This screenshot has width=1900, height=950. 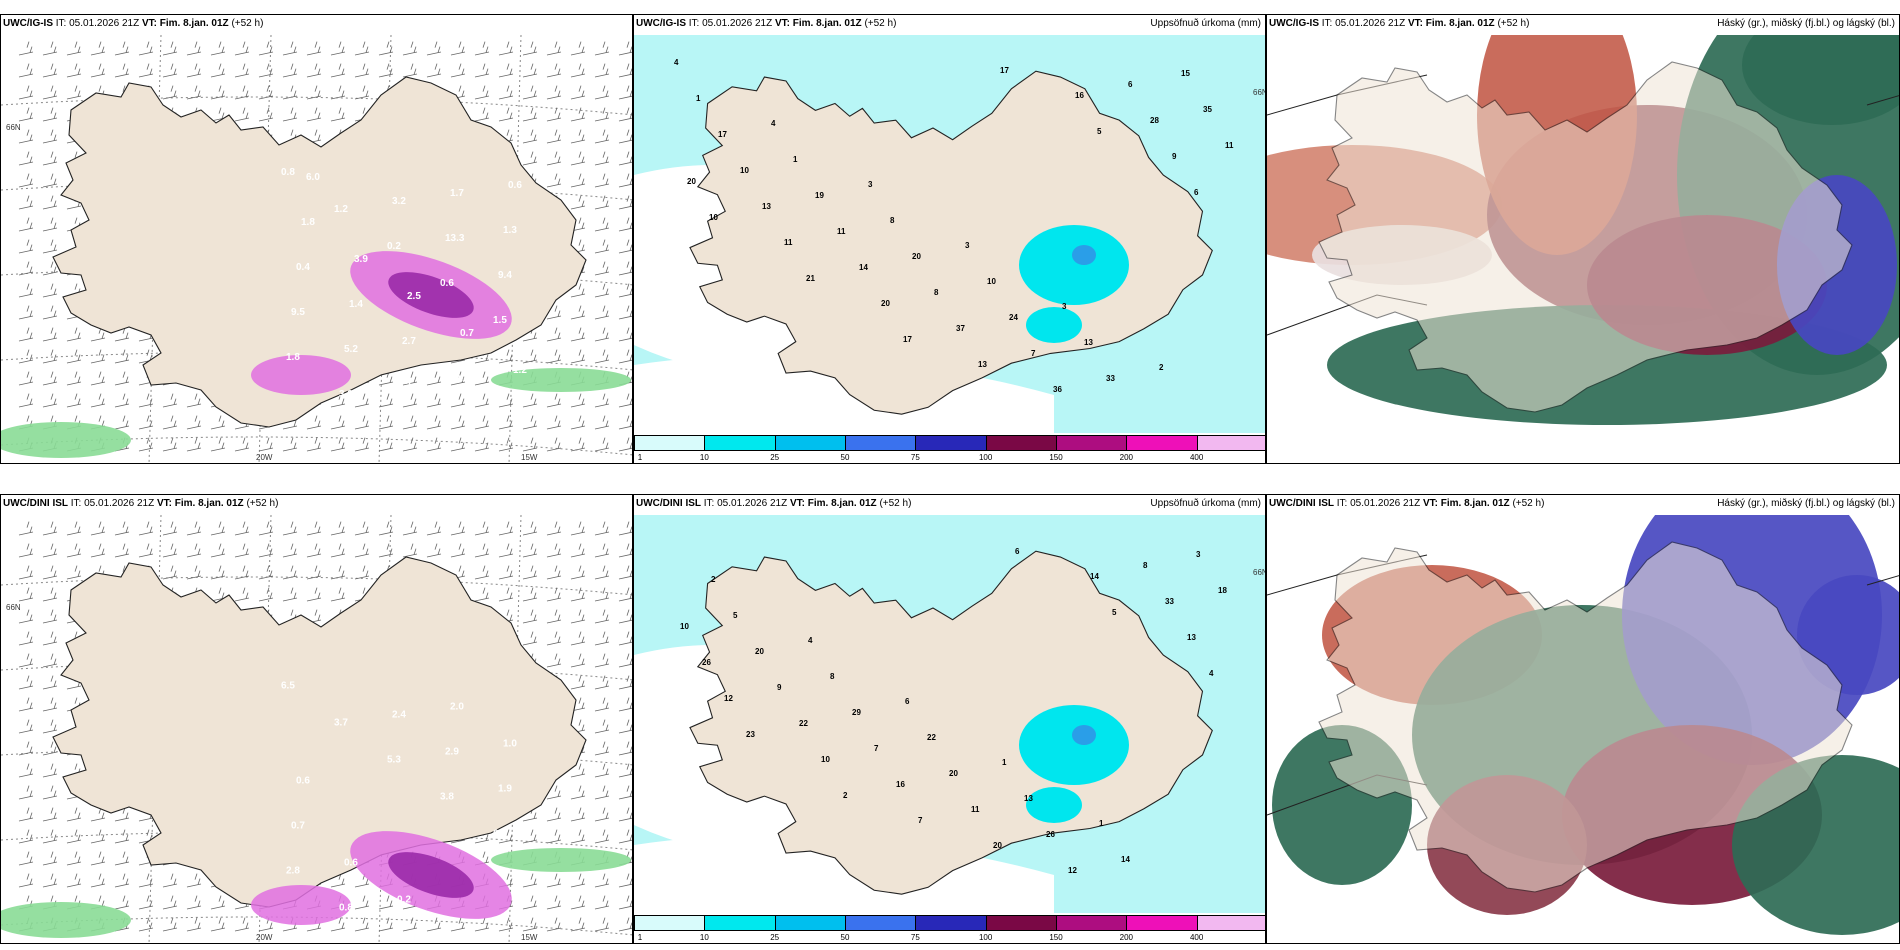 What do you see at coordinates (920, 820) in the screenshot?
I see `precip-value-label: 7` at bounding box center [920, 820].